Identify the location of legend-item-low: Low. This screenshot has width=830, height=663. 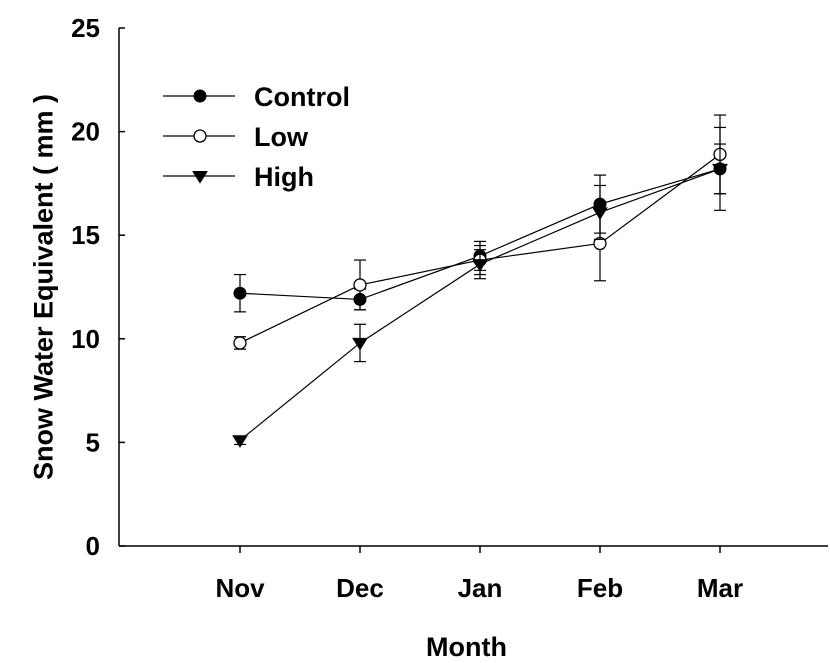
(236, 137).